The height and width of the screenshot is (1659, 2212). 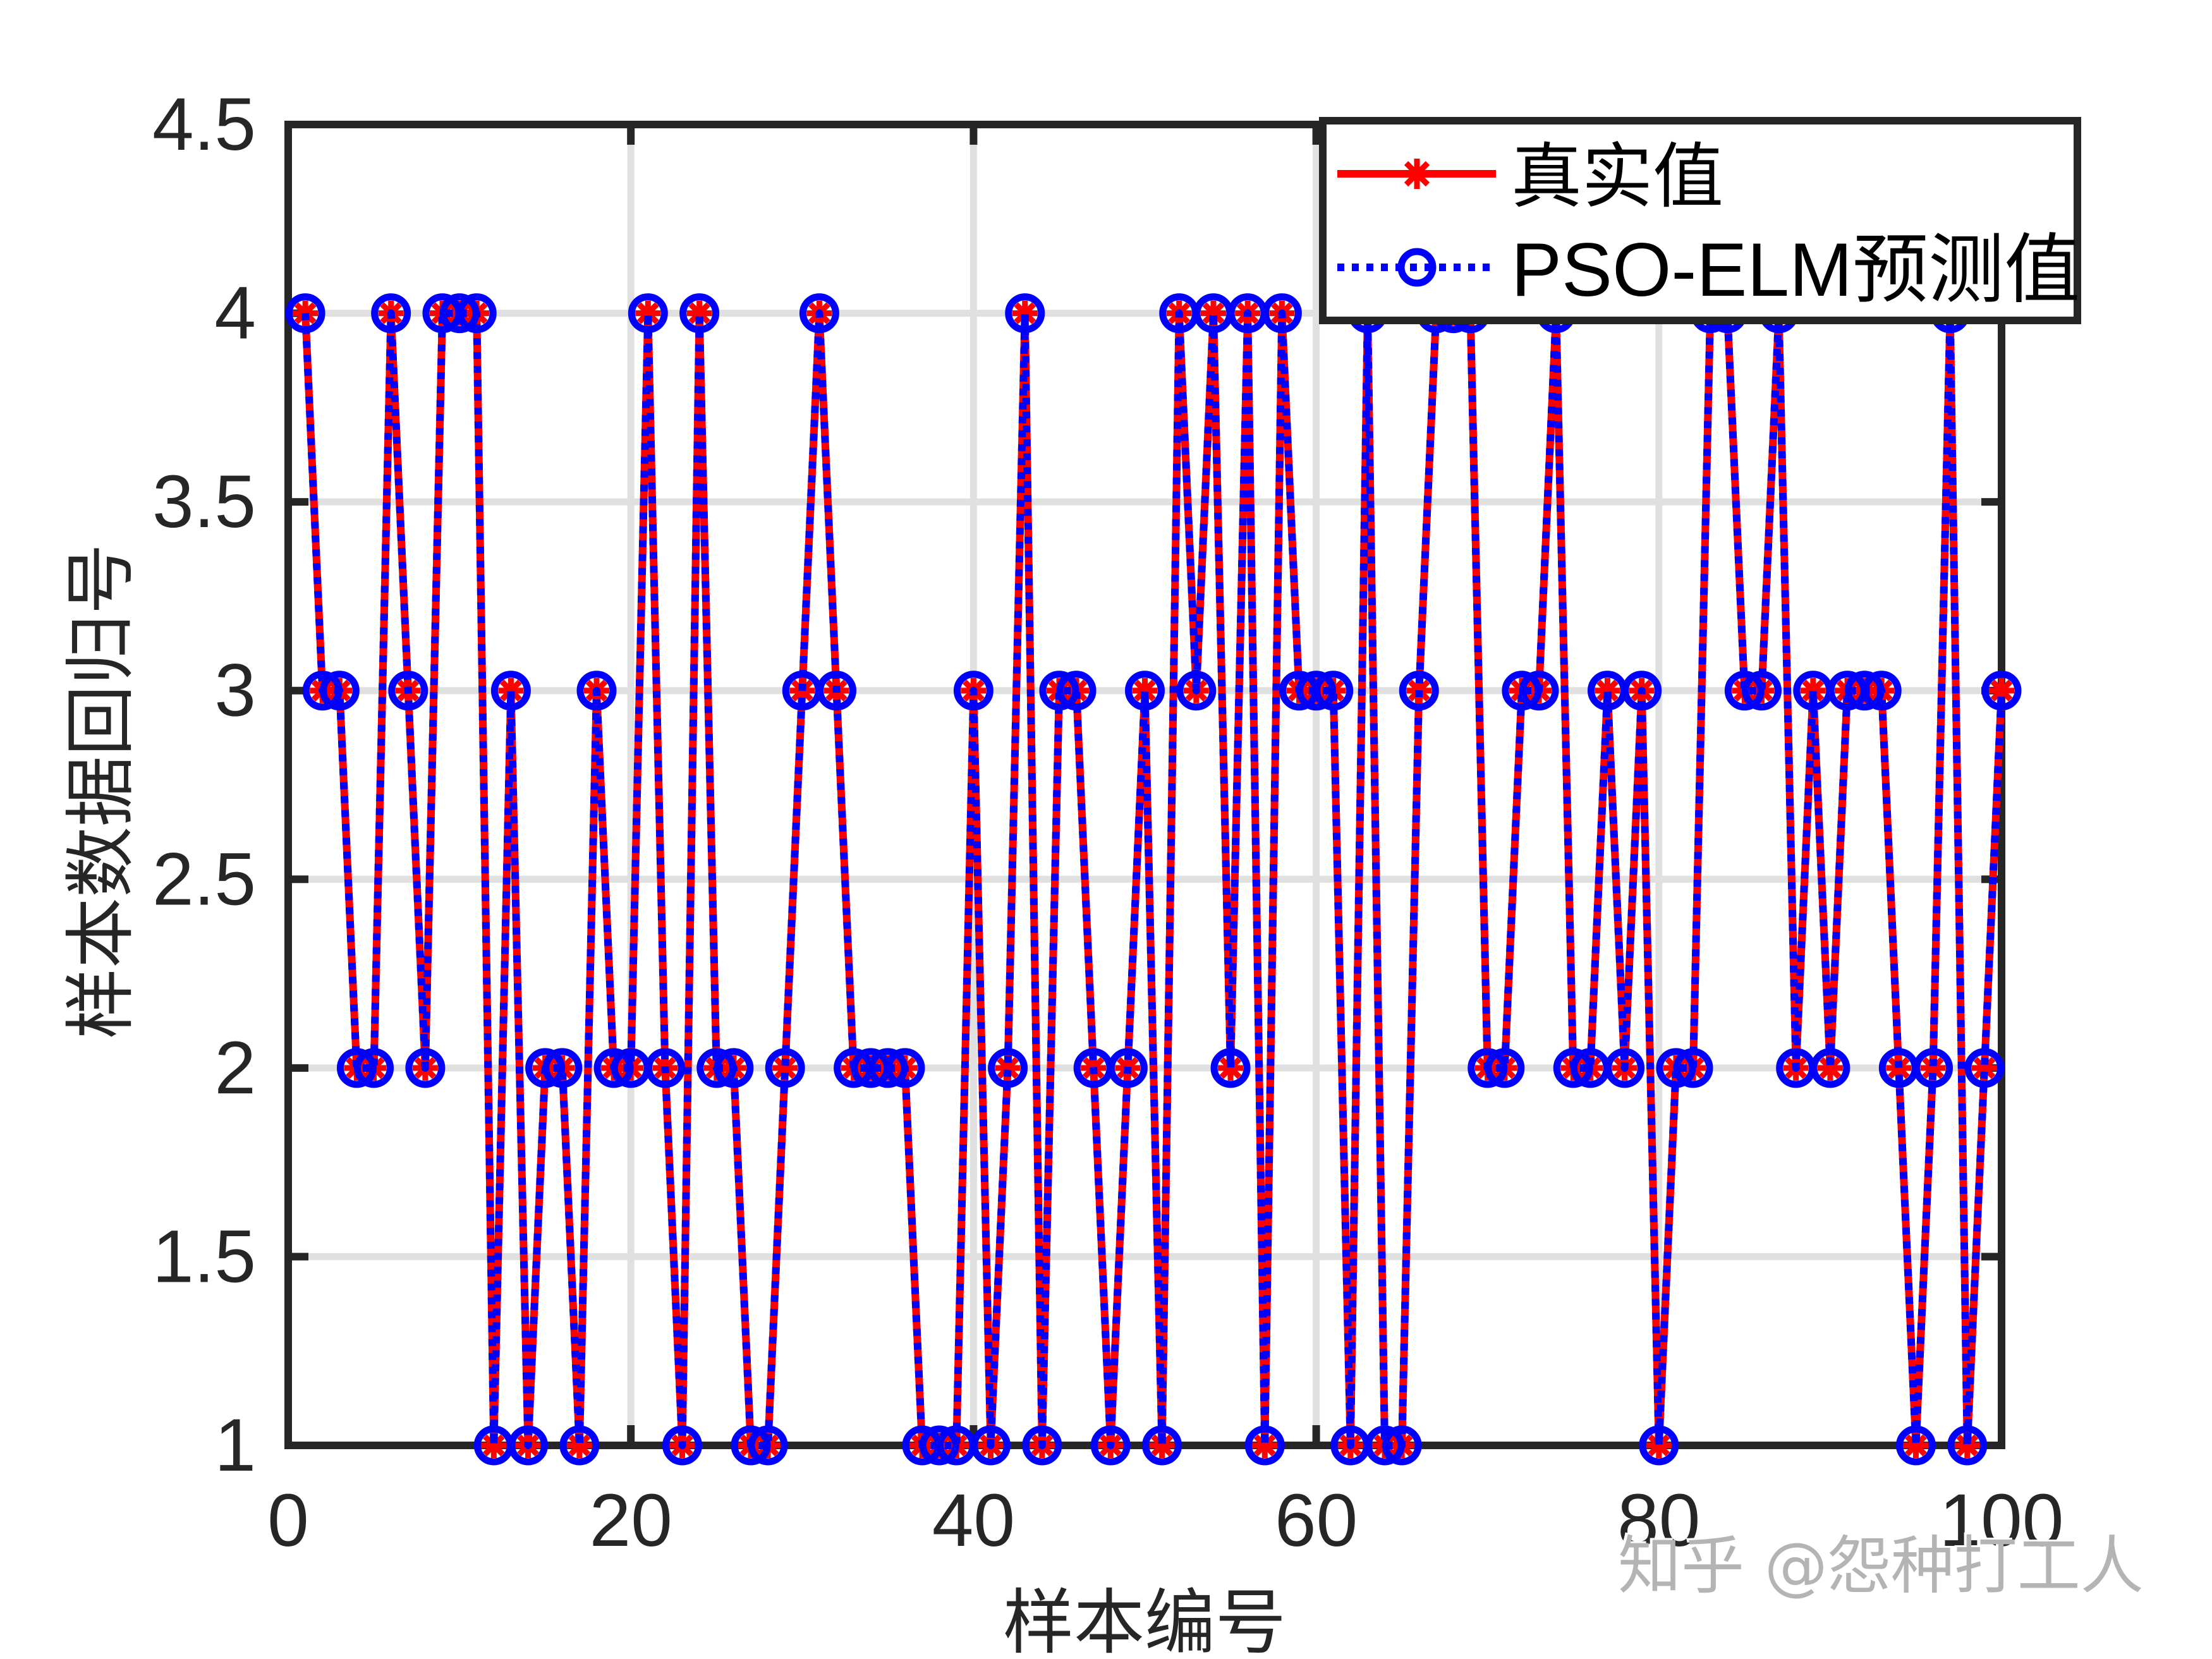 What do you see at coordinates (2002, 1520) in the screenshot?
I see `x-tick-label: 100` at bounding box center [2002, 1520].